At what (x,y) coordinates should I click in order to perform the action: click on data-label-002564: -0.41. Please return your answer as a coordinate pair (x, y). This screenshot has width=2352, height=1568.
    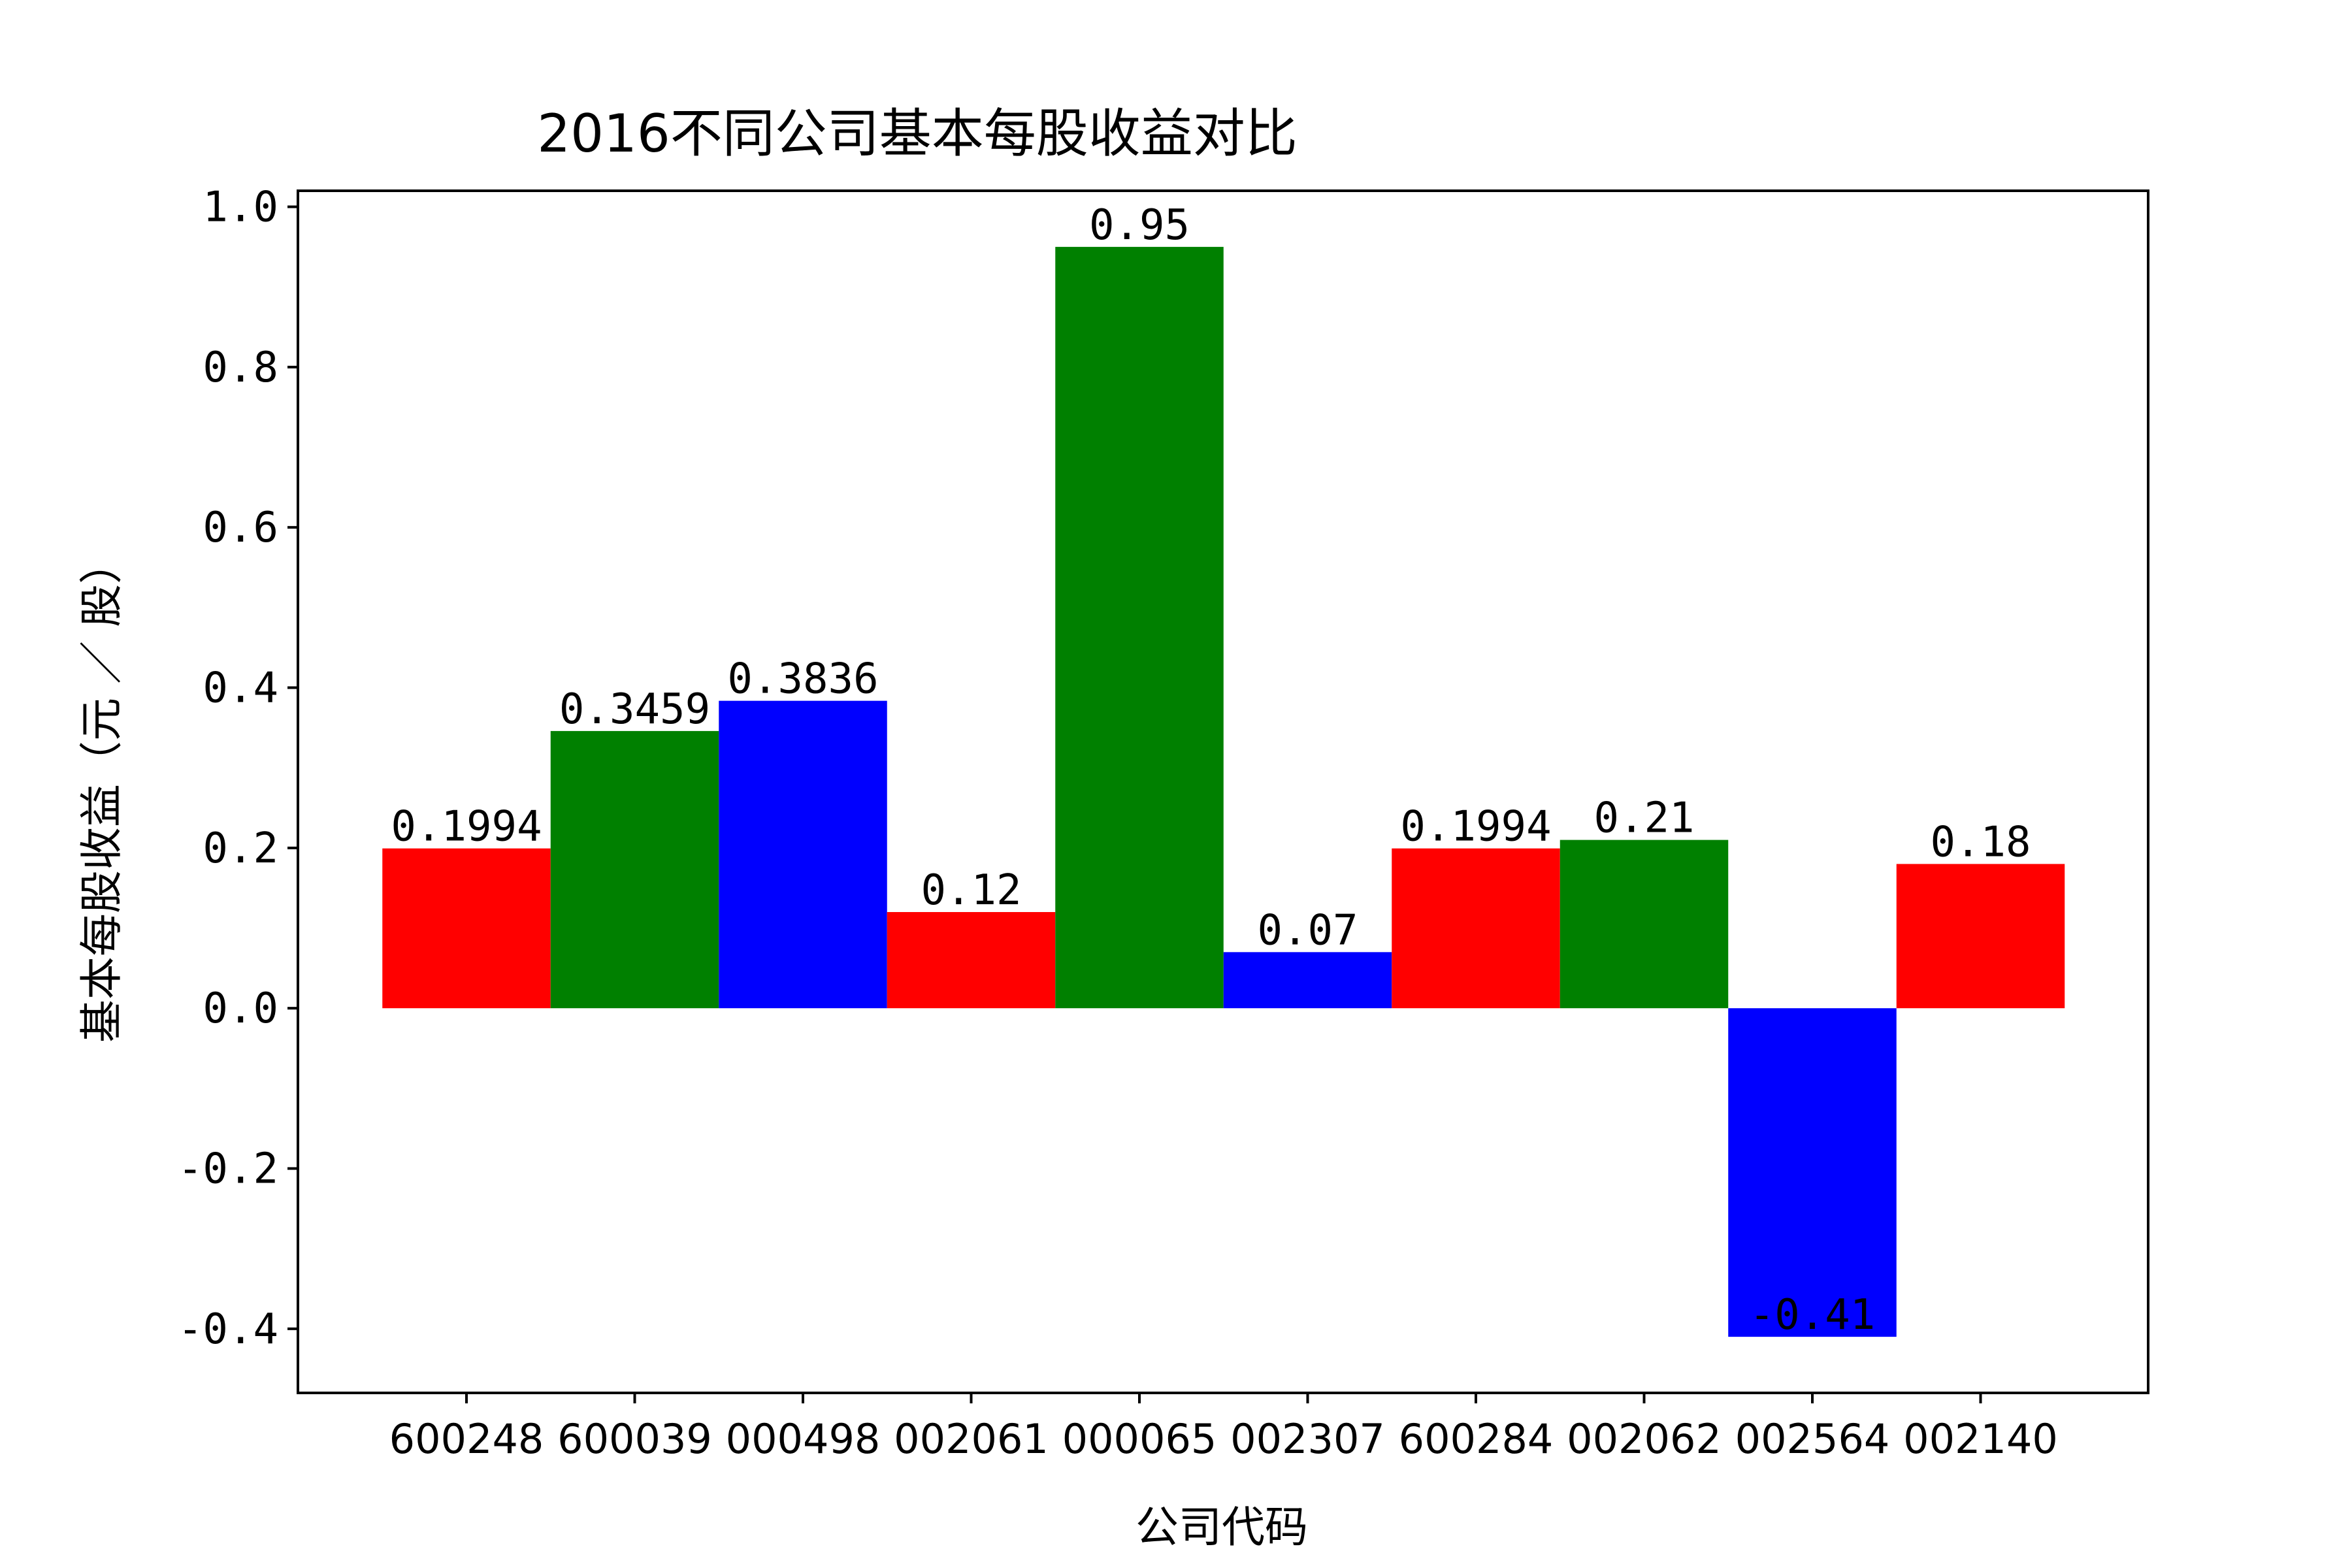
    Looking at the image, I should click on (1813, 1315).